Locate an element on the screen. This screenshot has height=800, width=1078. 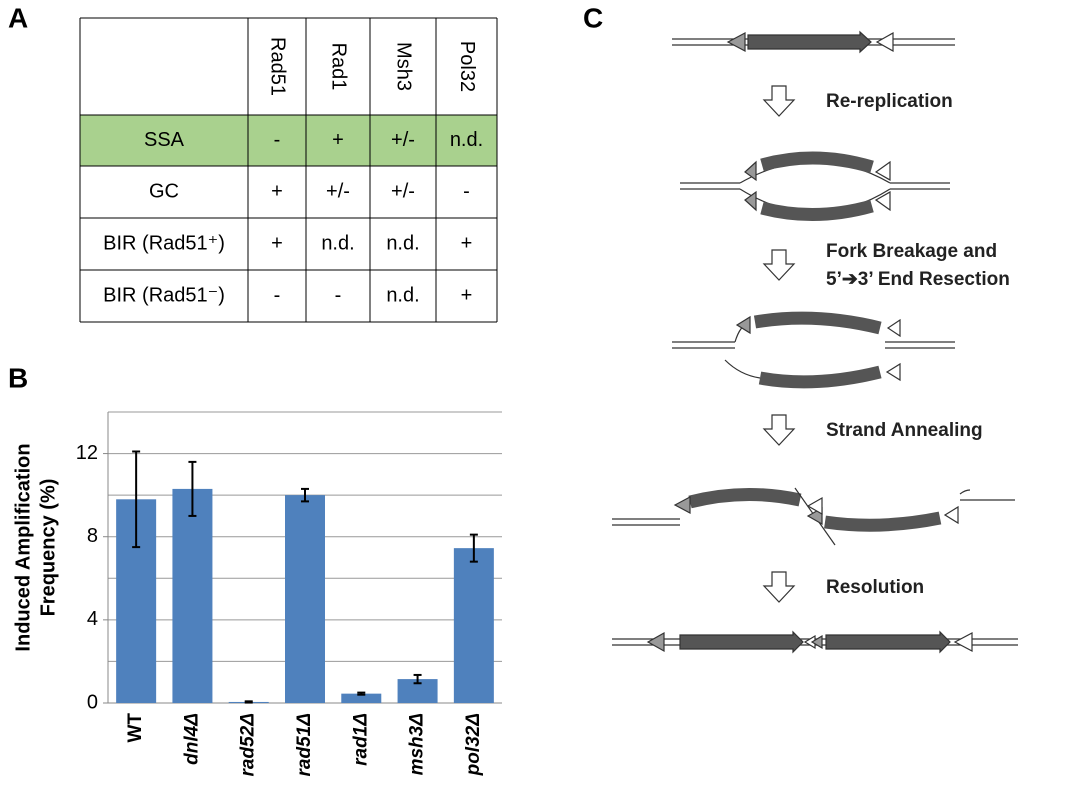
x-tick-label: pol32Δ is located at coordinates (473, 744).